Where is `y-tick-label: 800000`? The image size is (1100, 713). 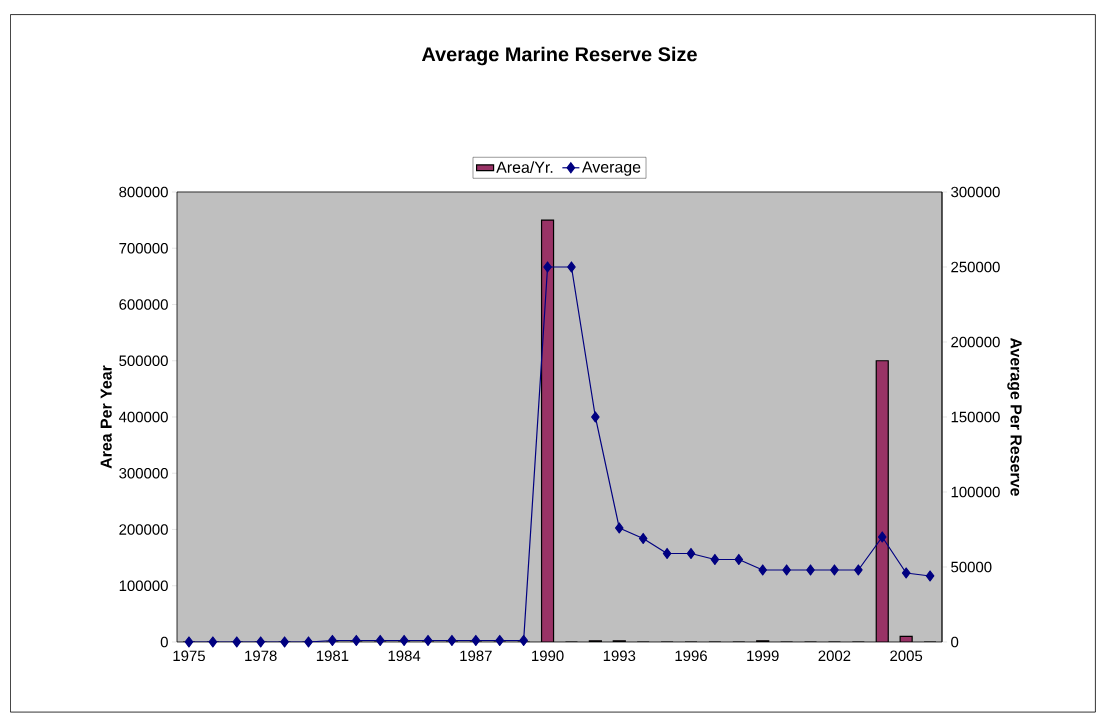
y-tick-label: 800000 is located at coordinates (143, 192).